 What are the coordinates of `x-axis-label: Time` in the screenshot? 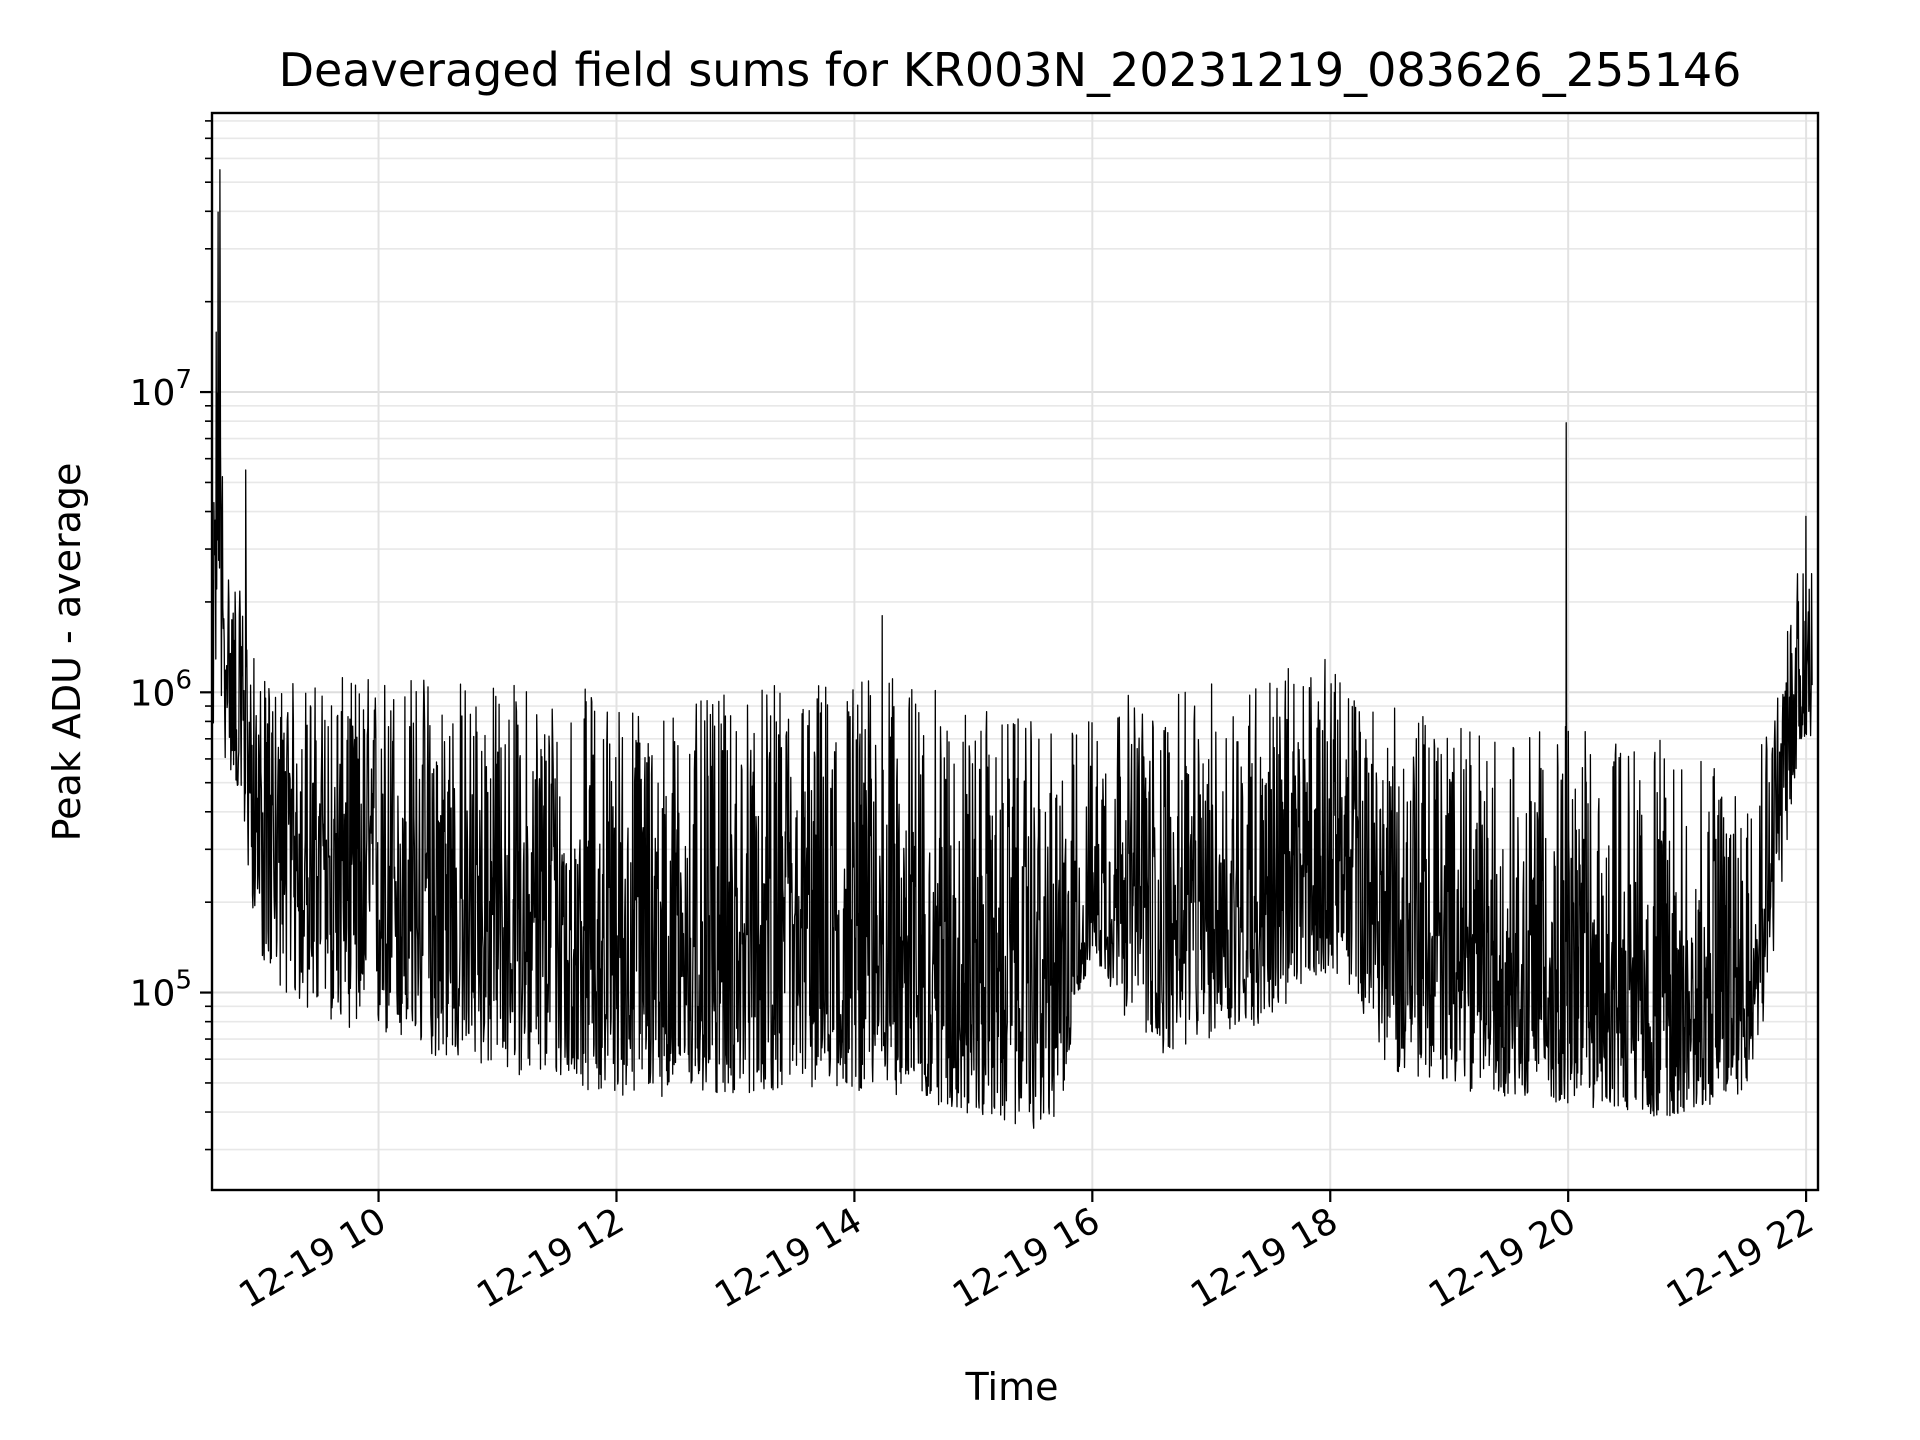 It's located at (1012, 1387).